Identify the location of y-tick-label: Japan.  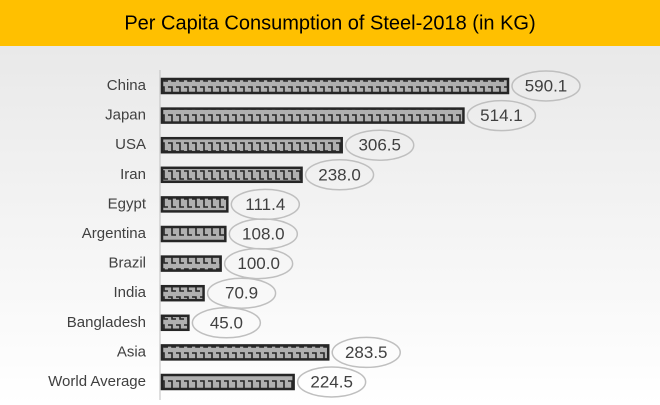
(125, 115).